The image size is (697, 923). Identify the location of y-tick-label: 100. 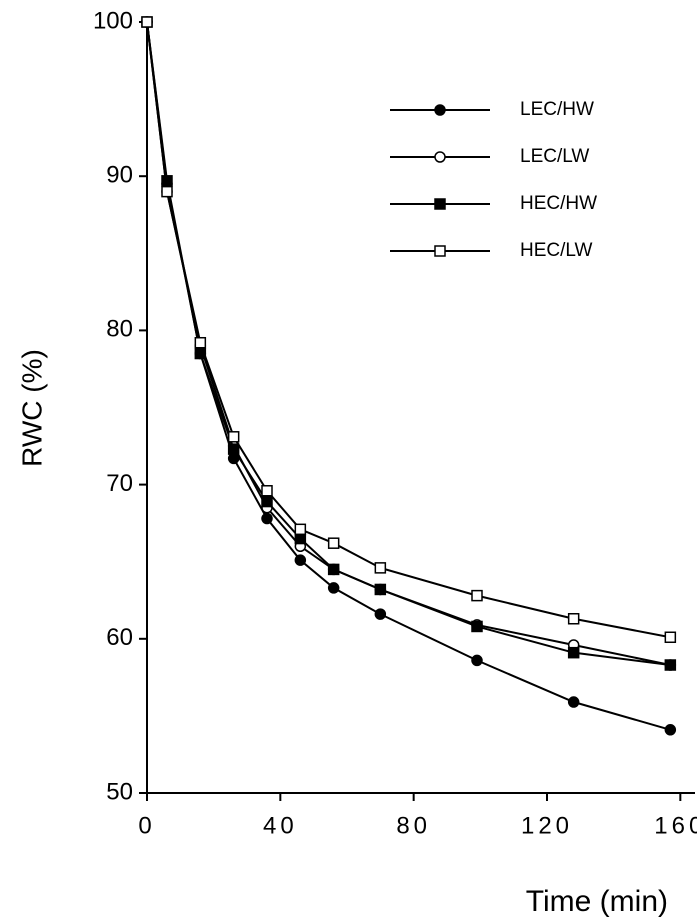
(113, 20).